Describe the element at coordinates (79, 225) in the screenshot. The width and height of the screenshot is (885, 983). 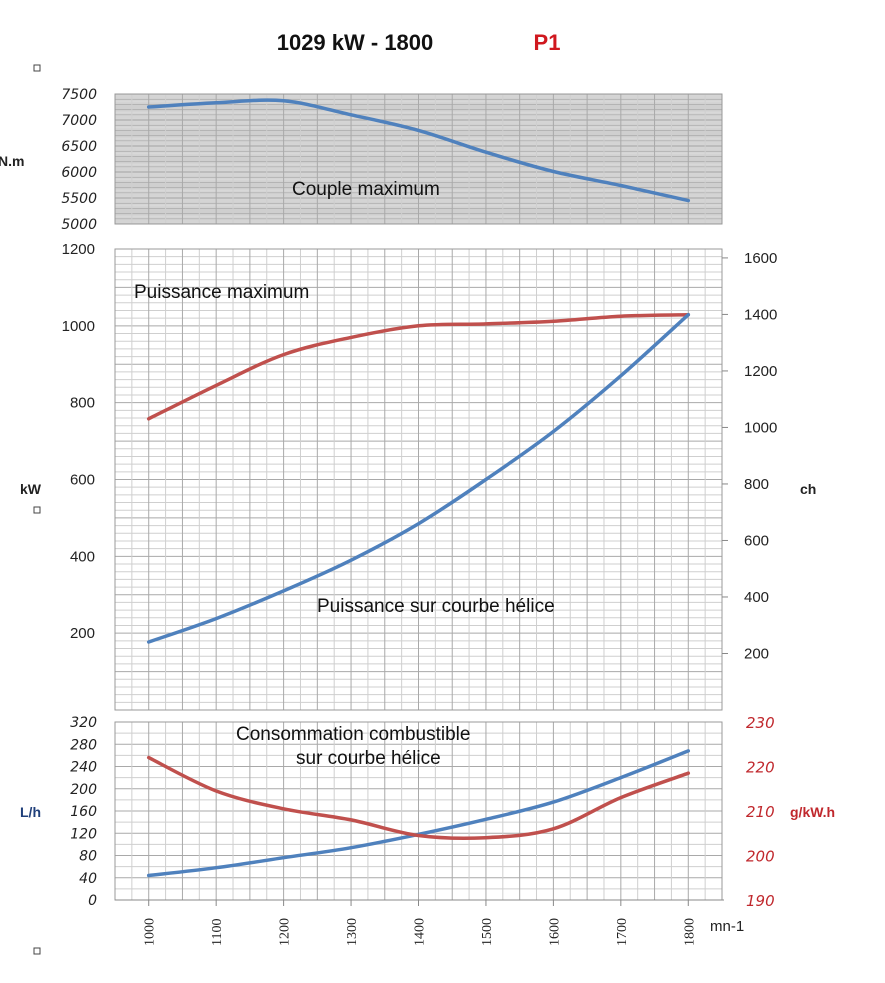
I see `torque-tick-label: 5000` at that location.